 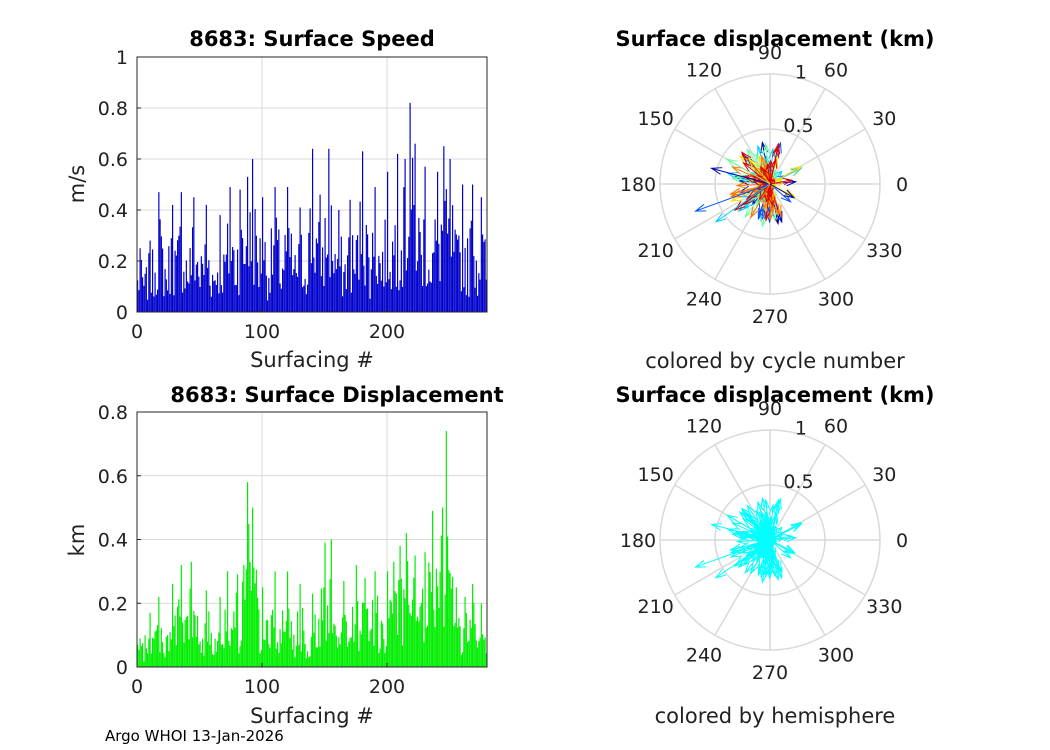 What do you see at coordinates (884, 119) in the screenshot?
I see `polar-angle-label: 30` at bounding box center [884, 119].